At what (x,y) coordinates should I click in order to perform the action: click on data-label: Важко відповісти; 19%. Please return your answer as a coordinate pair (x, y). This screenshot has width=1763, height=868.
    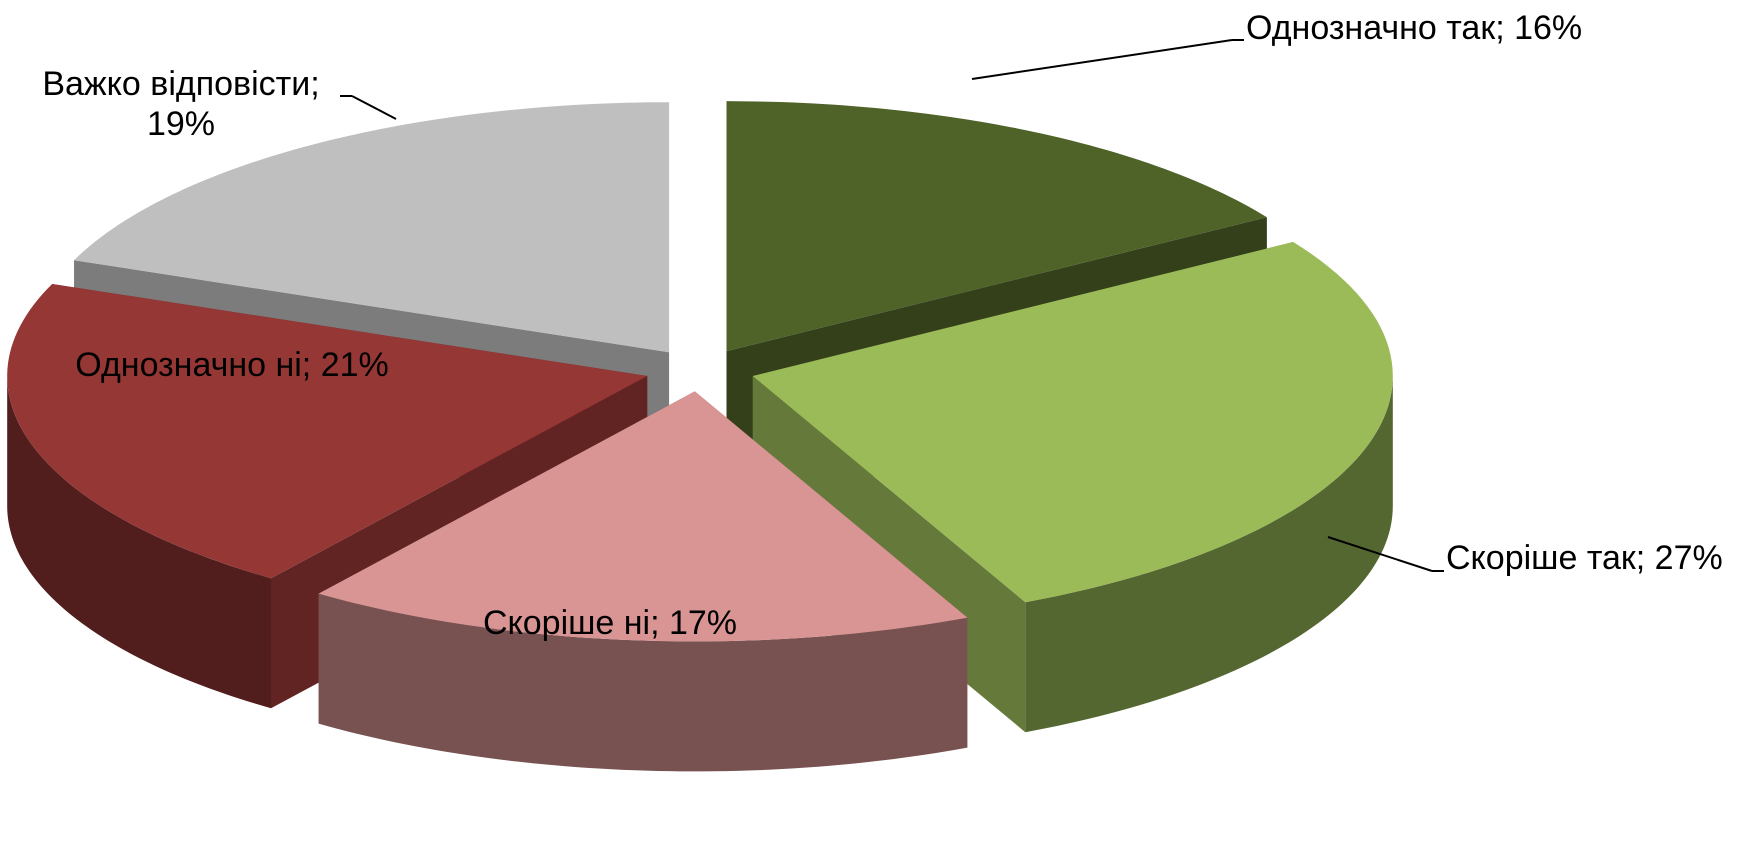
    Looking at the image, I should click on (181, 104).